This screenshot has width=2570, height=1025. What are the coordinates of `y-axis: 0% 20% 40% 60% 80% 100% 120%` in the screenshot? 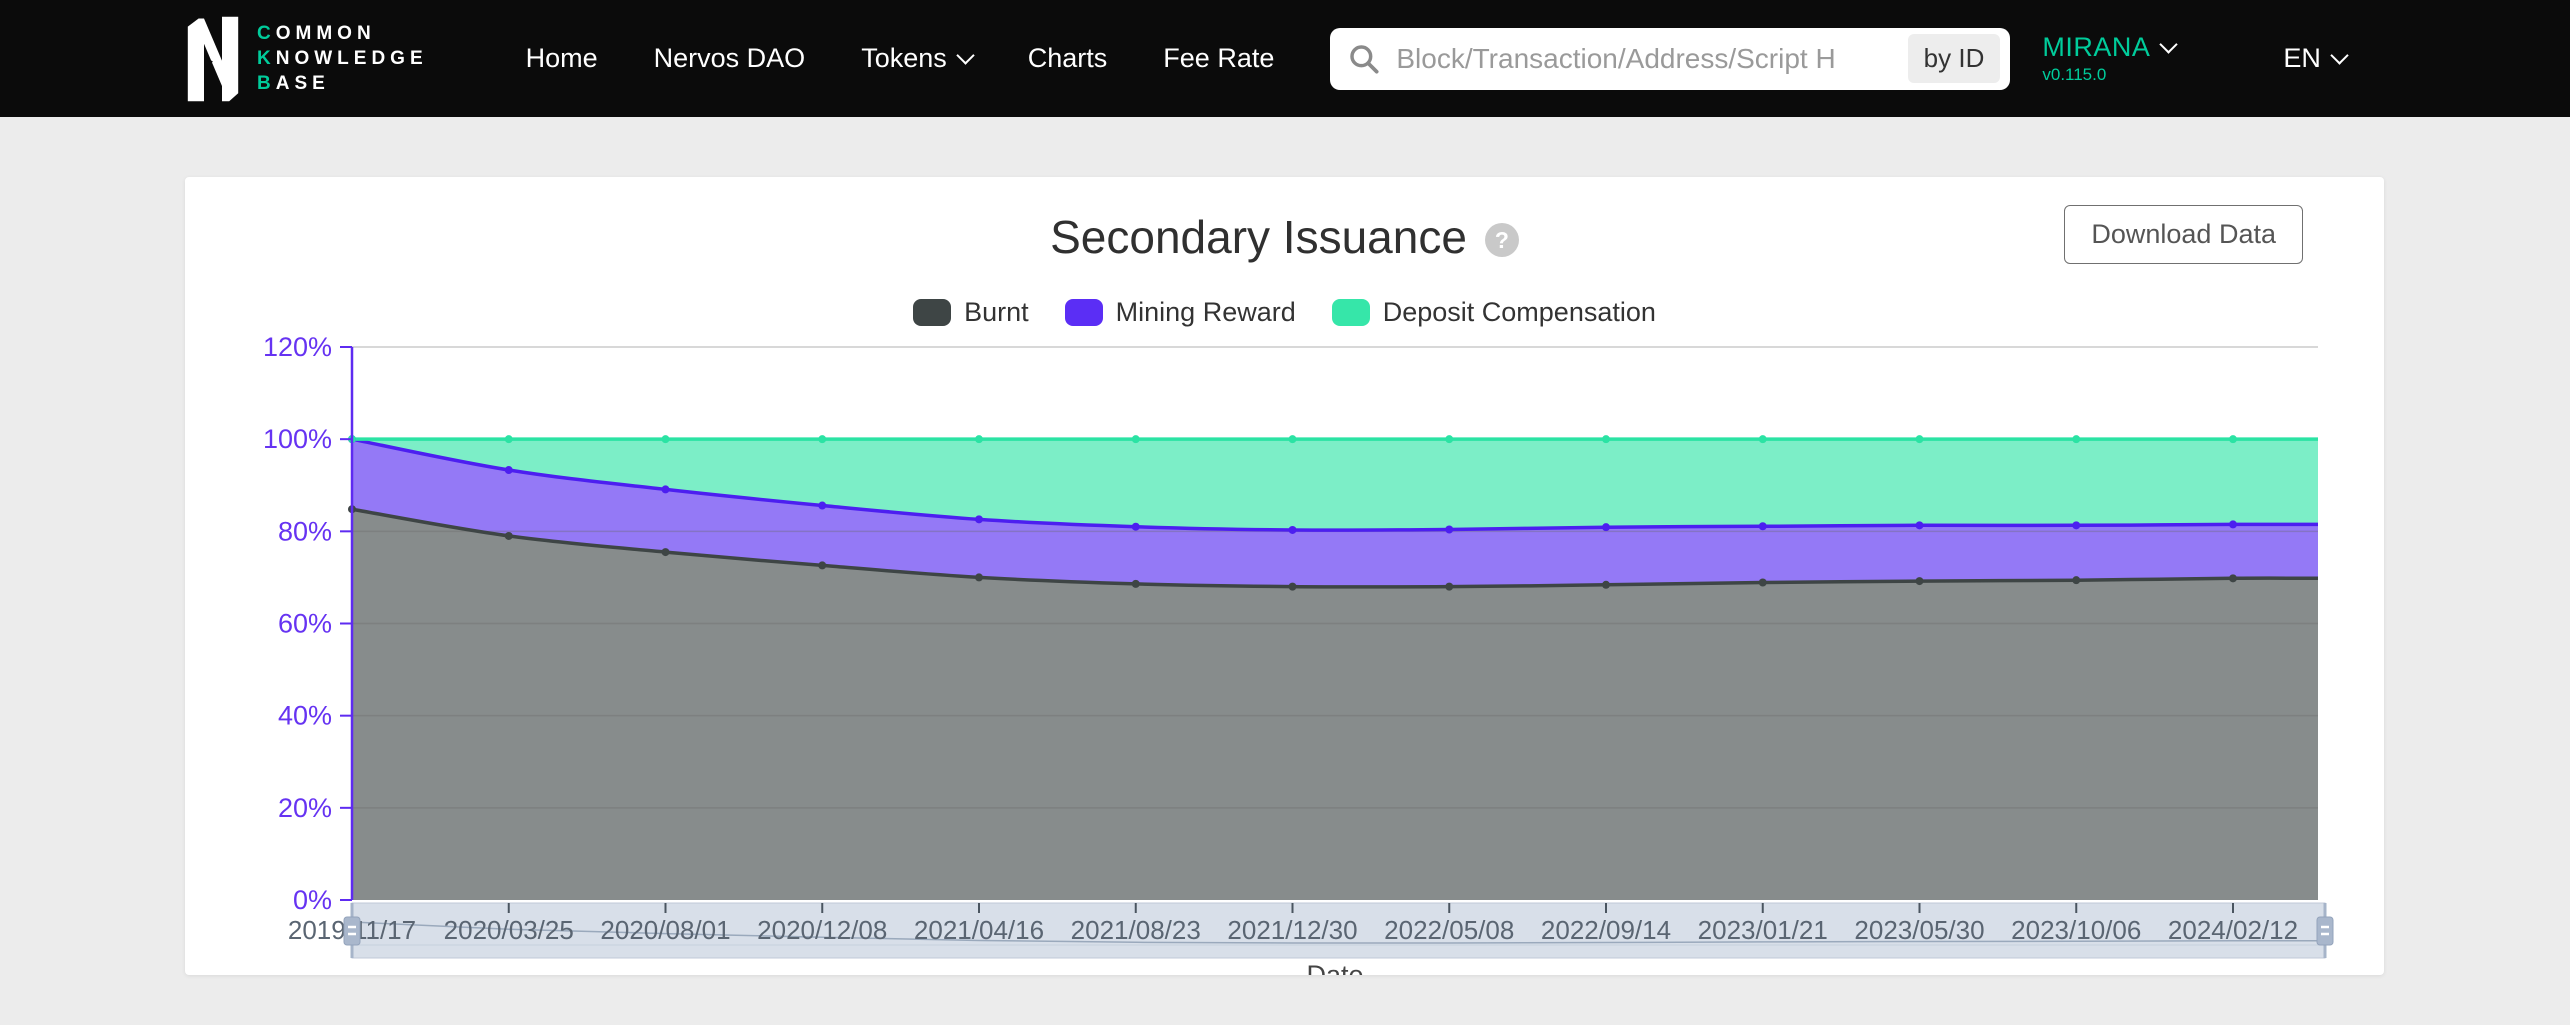 It's located at (308, 623).